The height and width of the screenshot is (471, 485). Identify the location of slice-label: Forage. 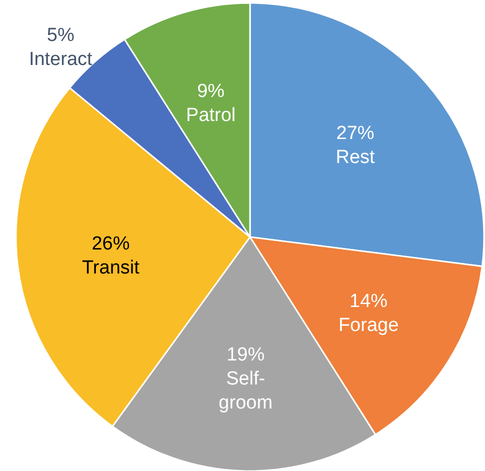
(368, 325).